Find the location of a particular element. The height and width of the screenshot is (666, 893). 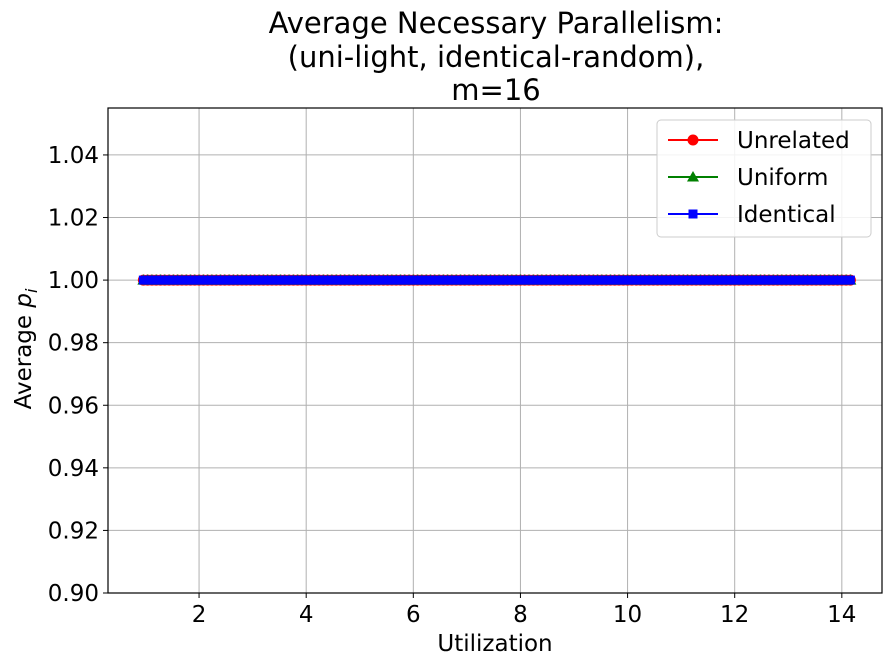

y-axis-label-variable: p is located at coordinates (24, 301).